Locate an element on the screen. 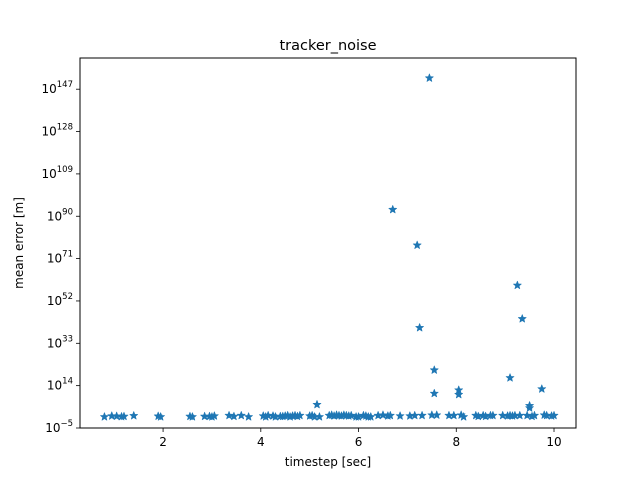 The image size is (640, 480). x-tick-label: 4 is located at coordinates (261, 442).